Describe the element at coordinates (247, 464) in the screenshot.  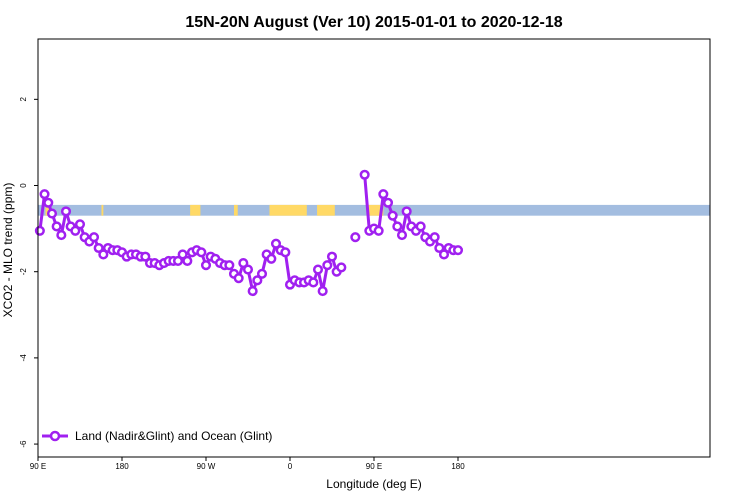
I see `x-axis: 90 E 180 90 W 0 90 E 180` at that location.